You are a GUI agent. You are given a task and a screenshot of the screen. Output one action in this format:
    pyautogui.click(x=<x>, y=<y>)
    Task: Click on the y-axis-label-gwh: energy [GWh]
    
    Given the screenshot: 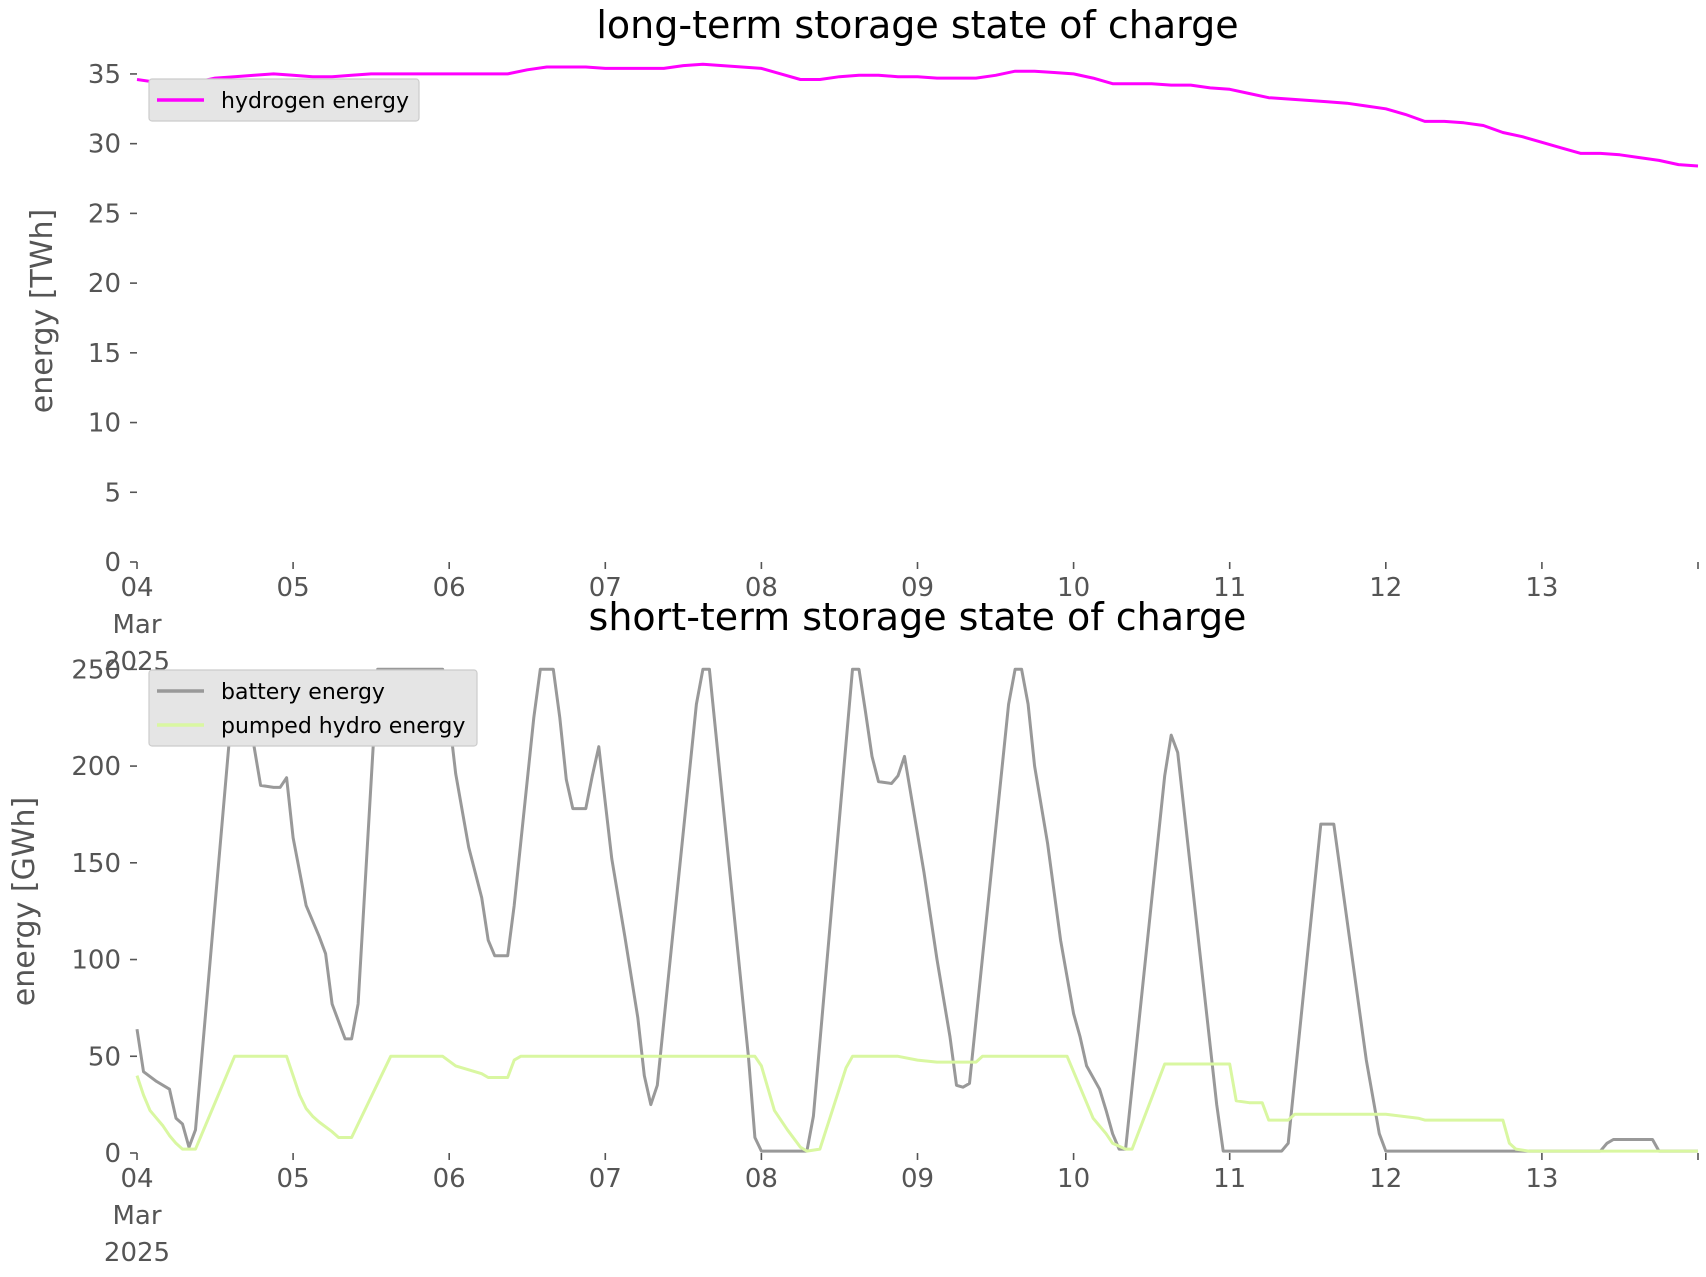 What is the action you would take?
    pyautogui.click(x=24, y=901)
    